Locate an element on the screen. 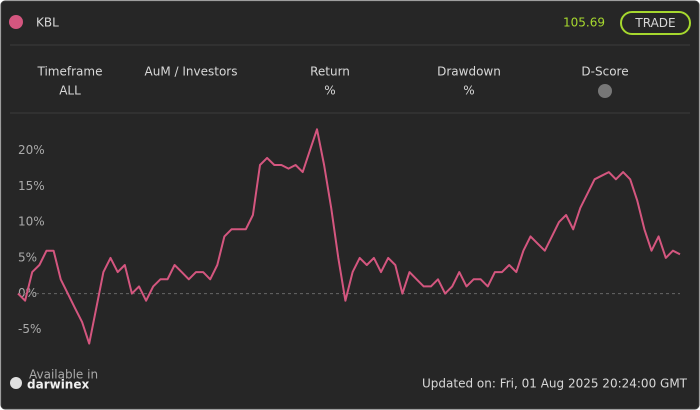  brand: darwinex is located at coordinates (58, 385).